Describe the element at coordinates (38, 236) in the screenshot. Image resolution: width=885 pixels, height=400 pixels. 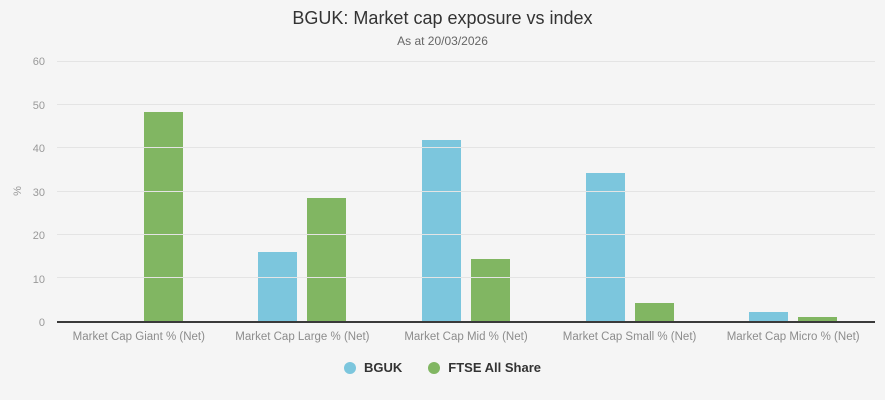
I see `y-axis-tick-label: 20` at that location.